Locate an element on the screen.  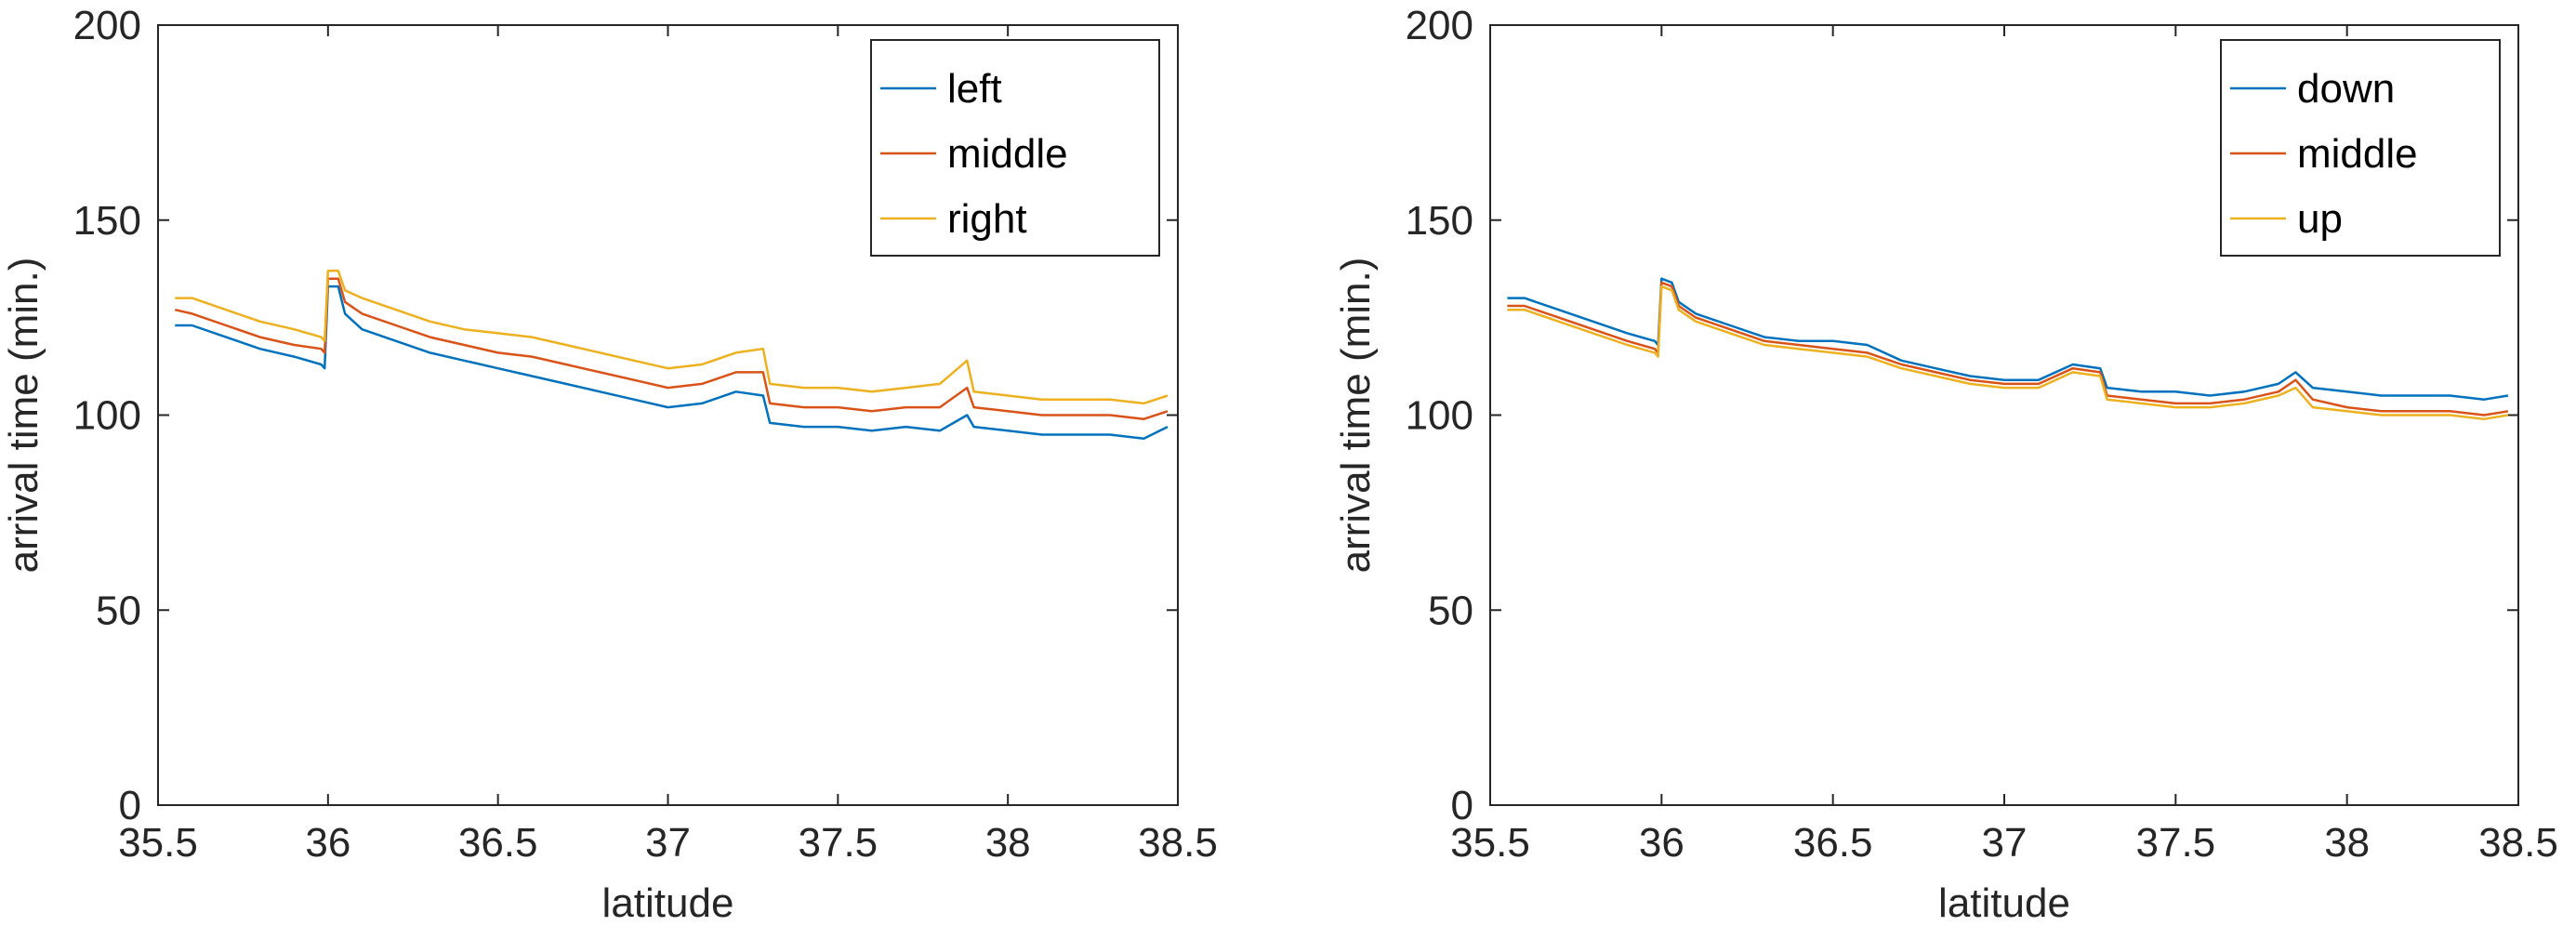
series-line-middle is located at coordinates (672, 349).